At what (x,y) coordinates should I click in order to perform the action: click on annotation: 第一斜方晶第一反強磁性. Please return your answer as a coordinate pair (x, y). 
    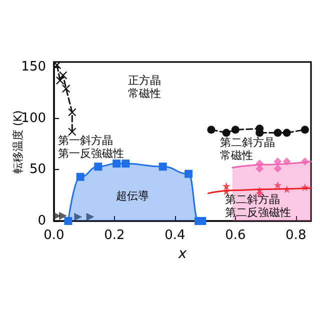
    Looking at the image, I should click on (91, 147).